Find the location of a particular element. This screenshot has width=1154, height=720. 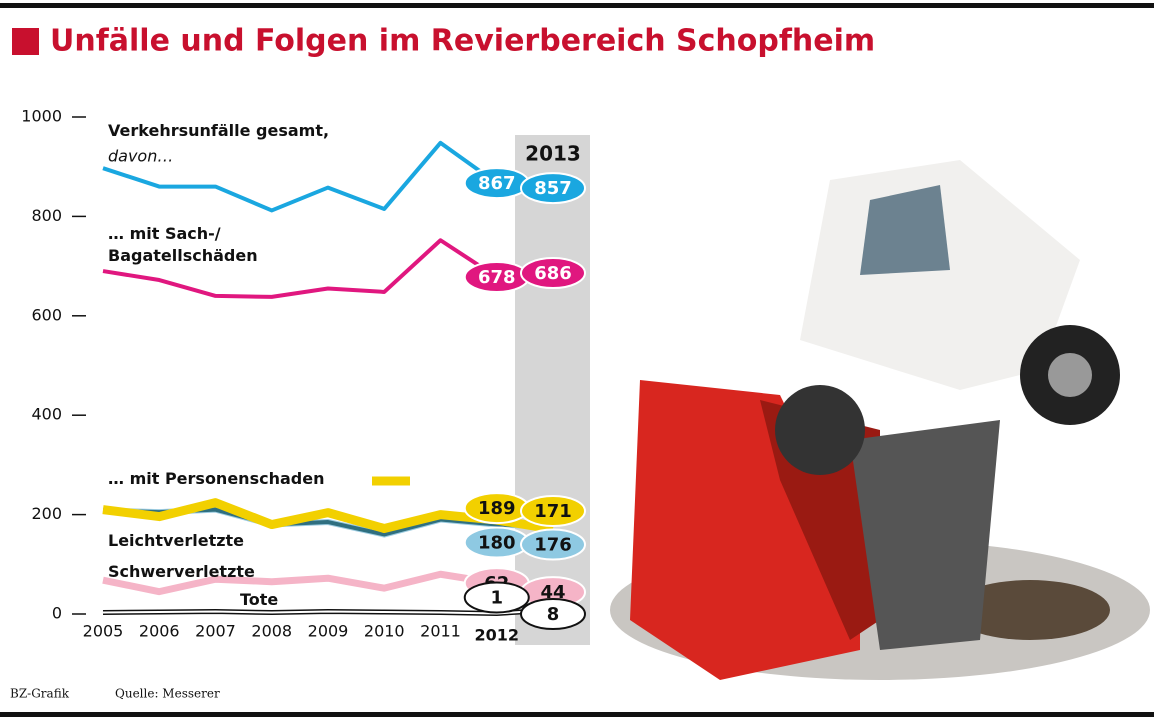

series-name: Verkehrsunfälle gesamt, is located at coordinates (218, 130).